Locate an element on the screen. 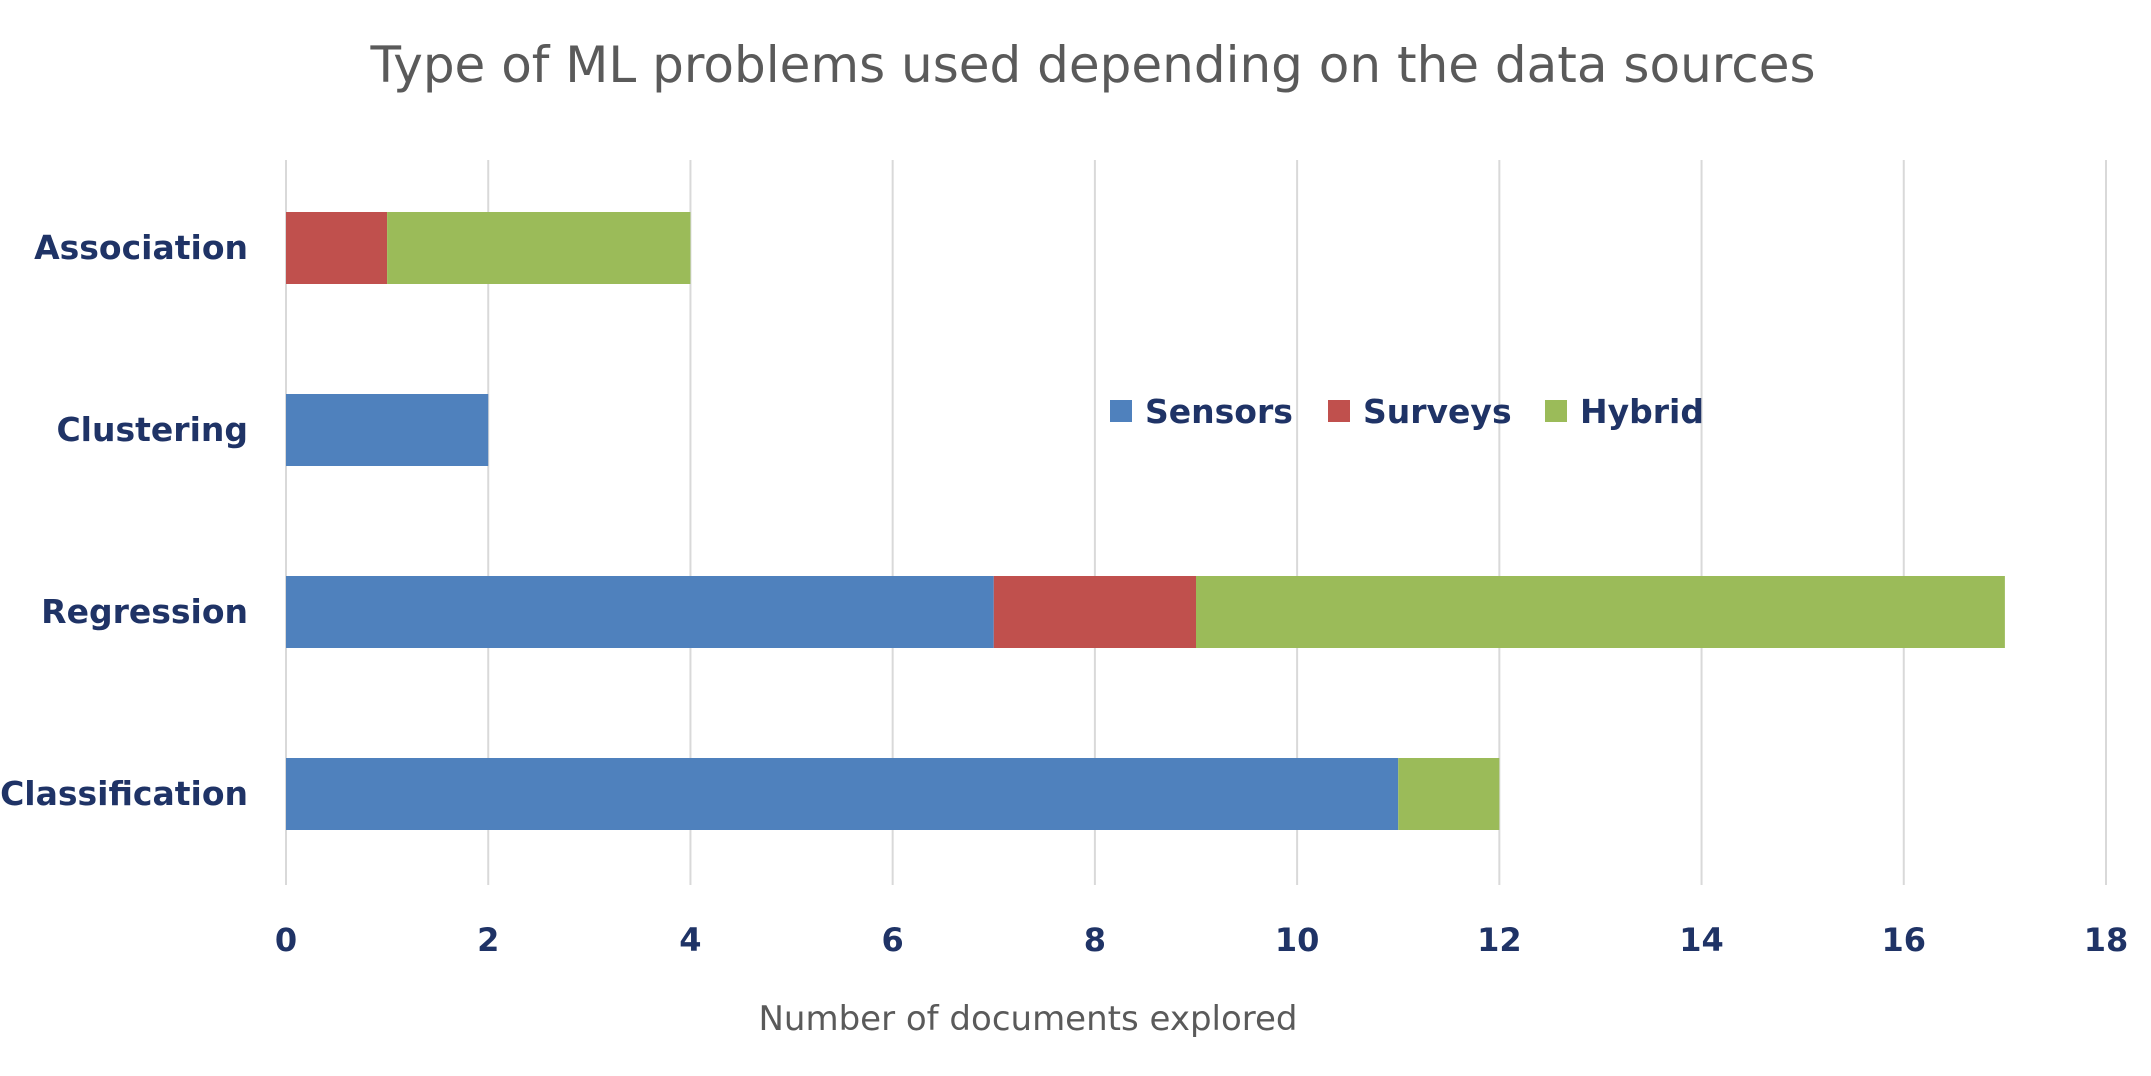 This screenshot has height=1076, width=2151. bar-classification-hybrid is located at coordinates (1449, 794).